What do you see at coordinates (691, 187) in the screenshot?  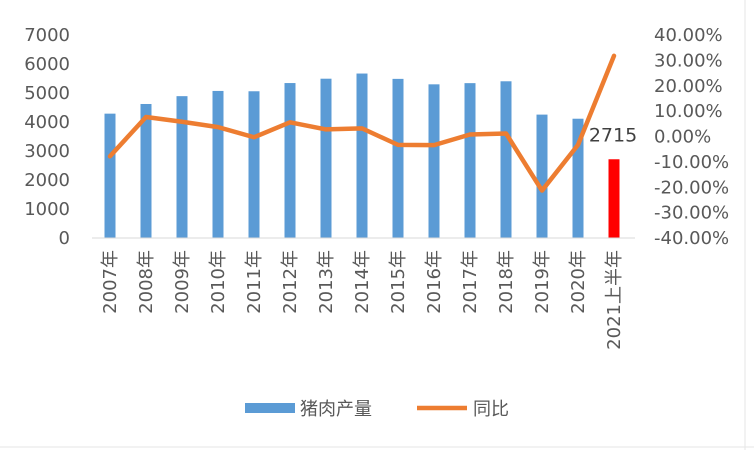 I see `right-tick-label: -20.00%` at bounding box center [691, 187].